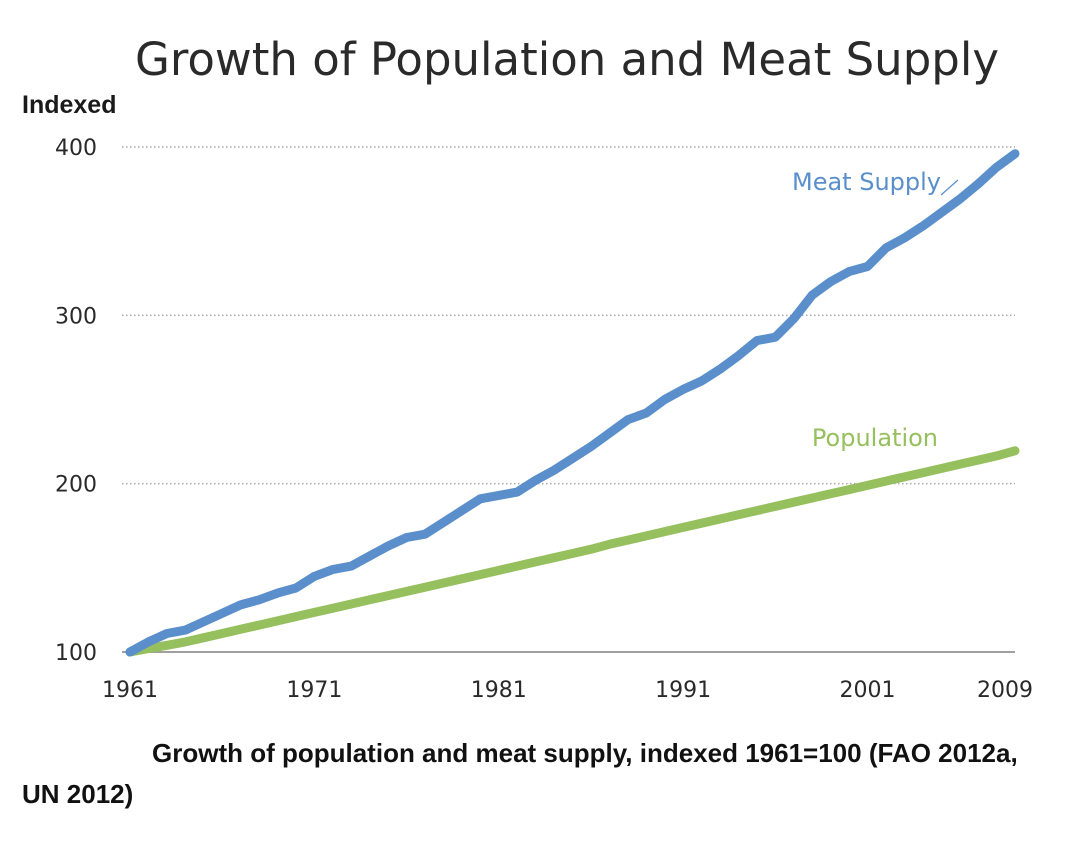 Image resolution: width=1073 pixels, height=841 pixels. What do you see at coordinates (69, 105) in the screenshot?
I see `y-axis-title: Indexed` at bounding box center [69, 105].